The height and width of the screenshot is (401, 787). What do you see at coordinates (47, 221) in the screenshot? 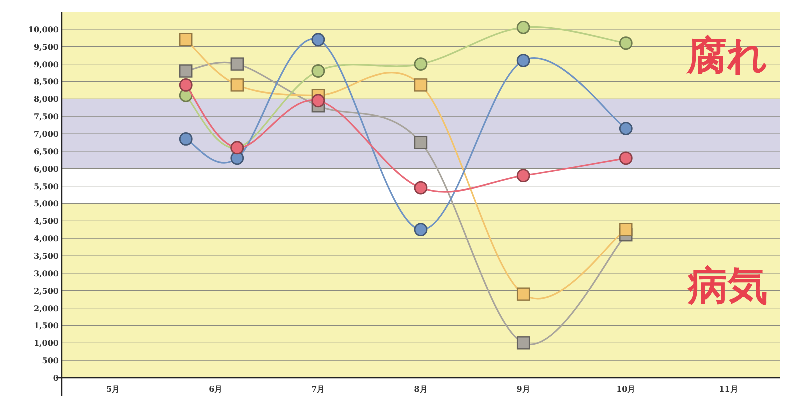
I see `y-tick-label: 4,500` at bounding box center [47, 221].